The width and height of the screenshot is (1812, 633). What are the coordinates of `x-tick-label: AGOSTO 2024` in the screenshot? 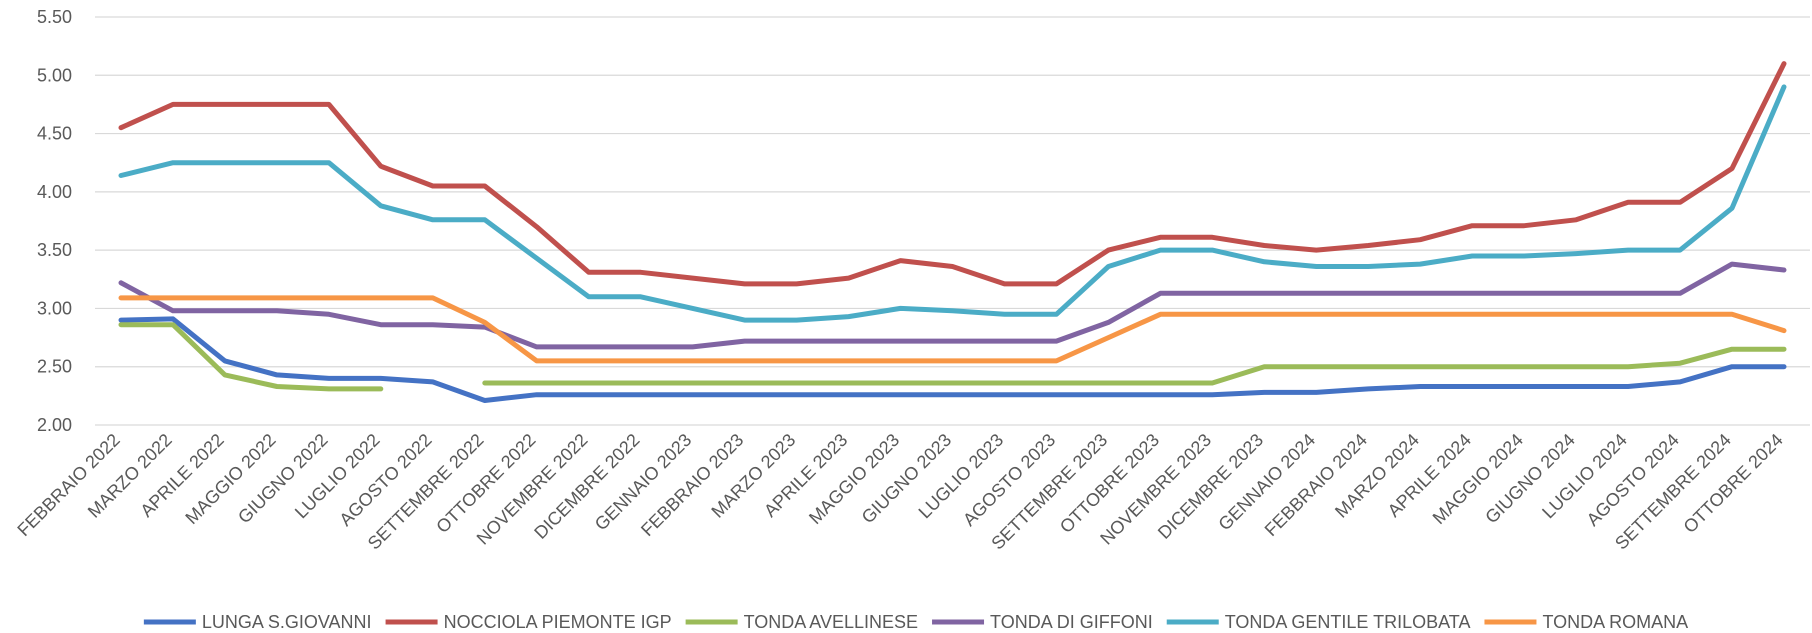 It's located at (1633, 480).